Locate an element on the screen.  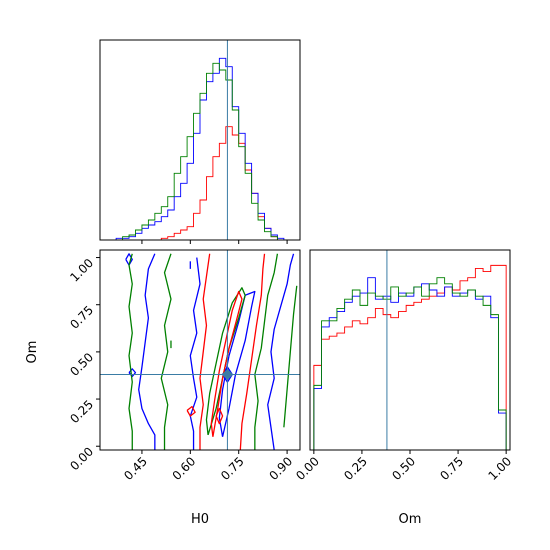
contour-frame is located at coordinates (200, 350).